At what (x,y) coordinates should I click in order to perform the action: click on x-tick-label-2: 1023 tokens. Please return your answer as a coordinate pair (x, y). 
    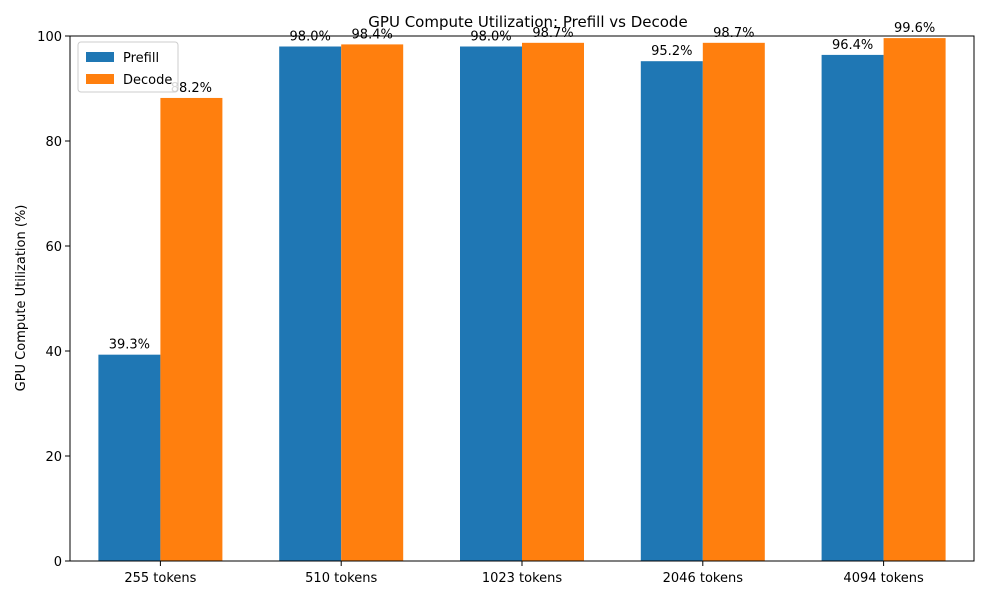
    Looking at the image, I should click on (522, 578).